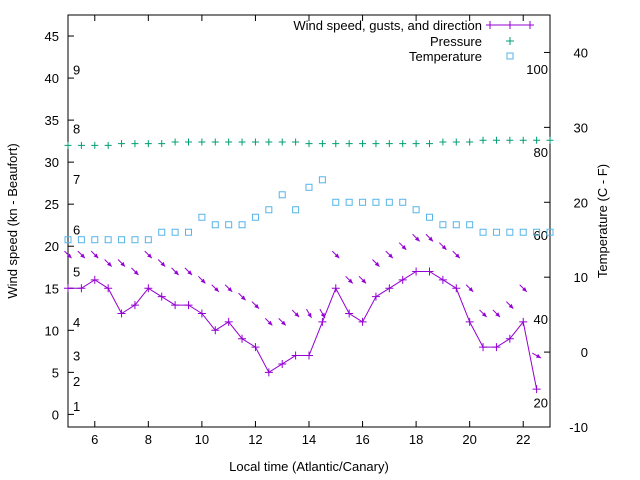  Describe the element at coordinates (76, 70) in the screenshot. I see `beaufort-label: 9` at that location.